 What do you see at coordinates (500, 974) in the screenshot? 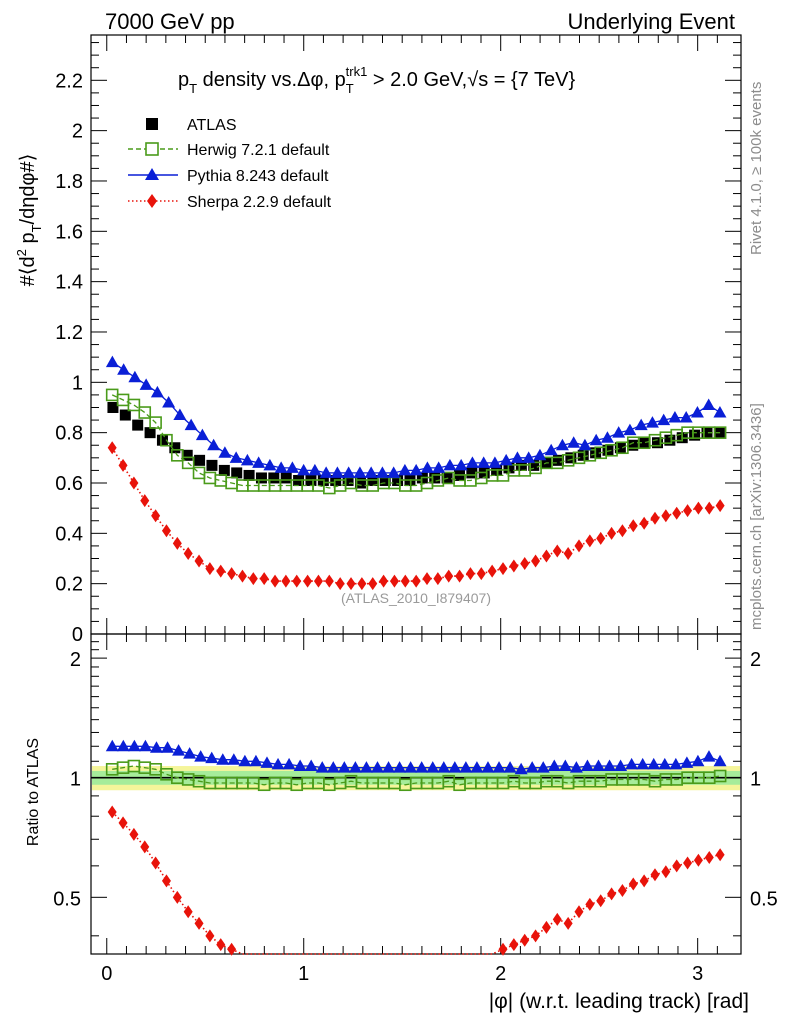
I see `x-tick-label: 2` at bounding box center [500, 974].